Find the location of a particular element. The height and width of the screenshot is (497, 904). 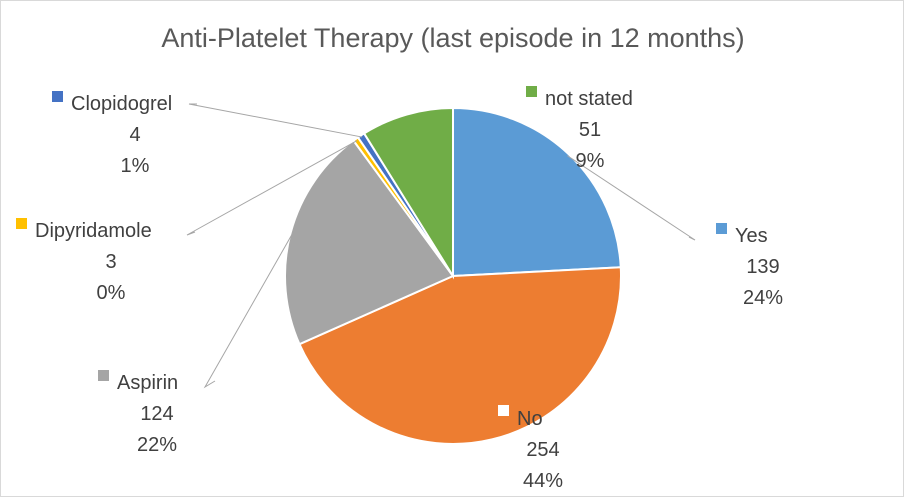

leader-line-dipyridamole is located at coordinates (272, 188).